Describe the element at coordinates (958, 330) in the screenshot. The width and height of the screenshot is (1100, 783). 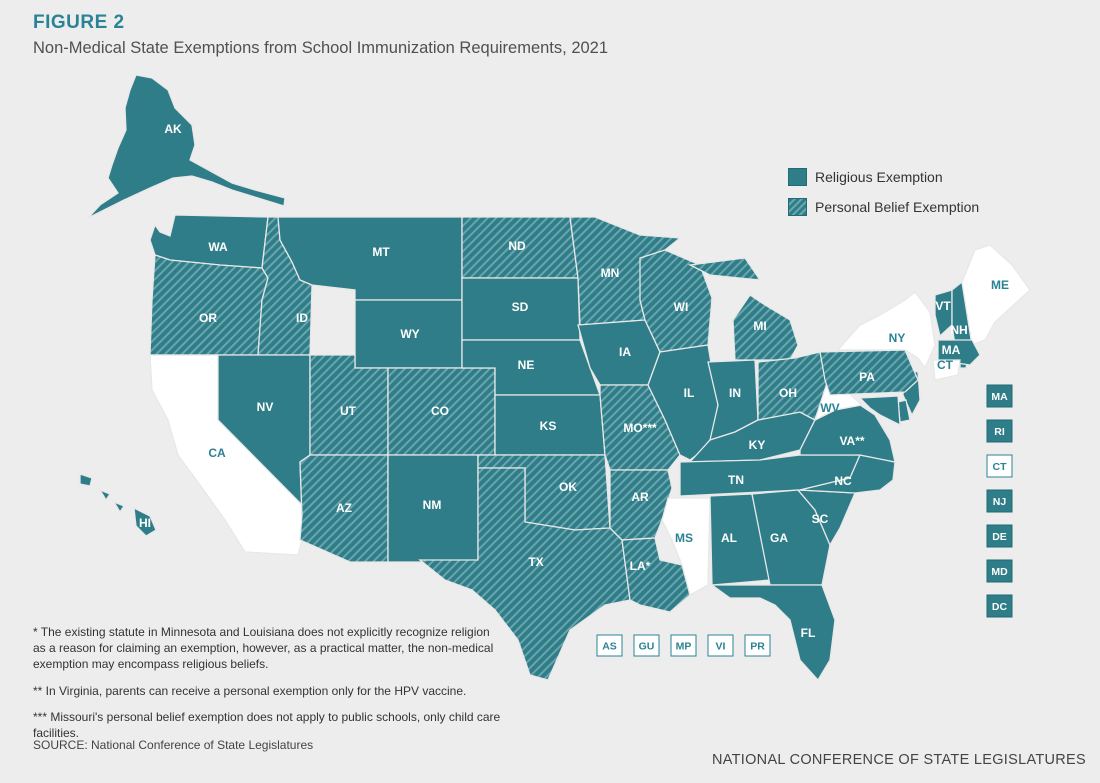
I see `state-label-nh: NH` at that location.